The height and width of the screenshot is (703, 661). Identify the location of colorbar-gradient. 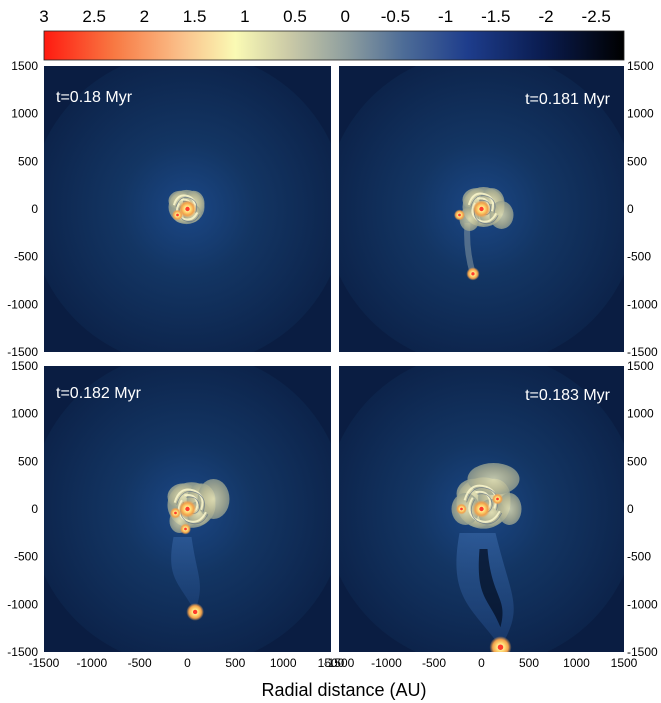
(334, 45).